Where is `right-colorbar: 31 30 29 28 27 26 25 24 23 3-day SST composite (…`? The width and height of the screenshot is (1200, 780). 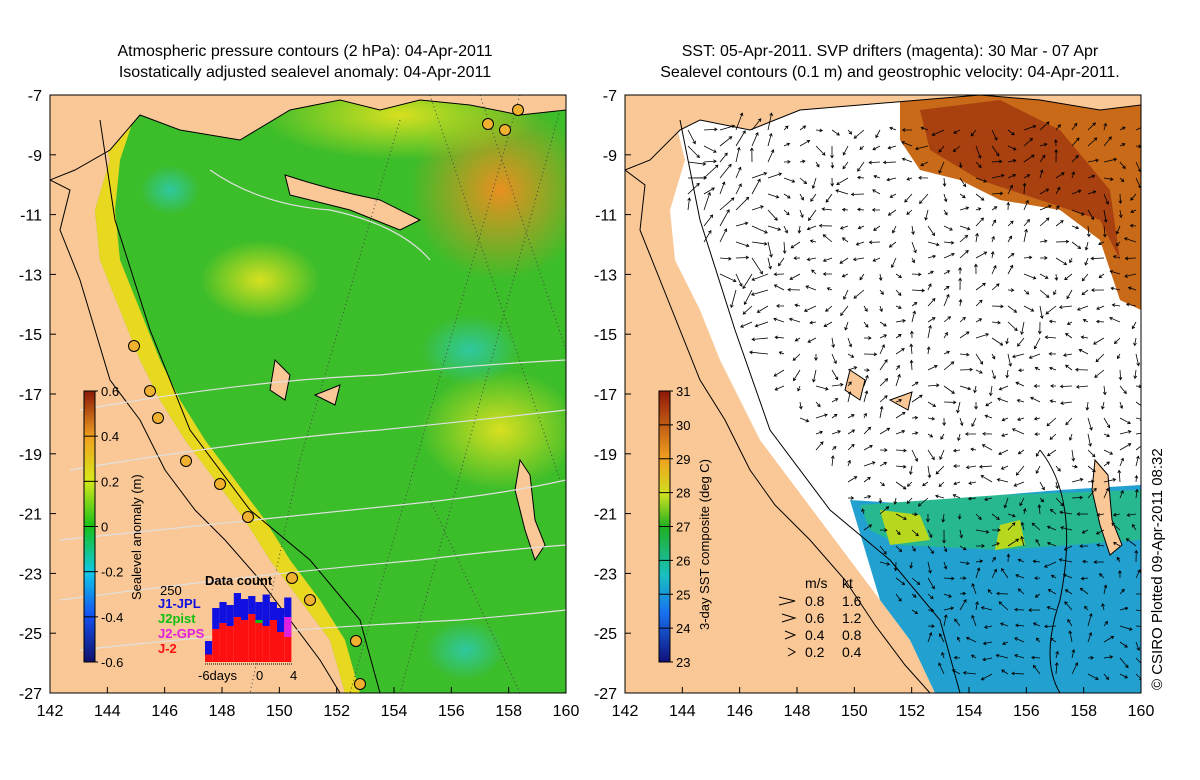
right-colorbar: 31 30 29 28 27 26 25 24 23 3-day SST composite (… is located at coordinates (685, 527).